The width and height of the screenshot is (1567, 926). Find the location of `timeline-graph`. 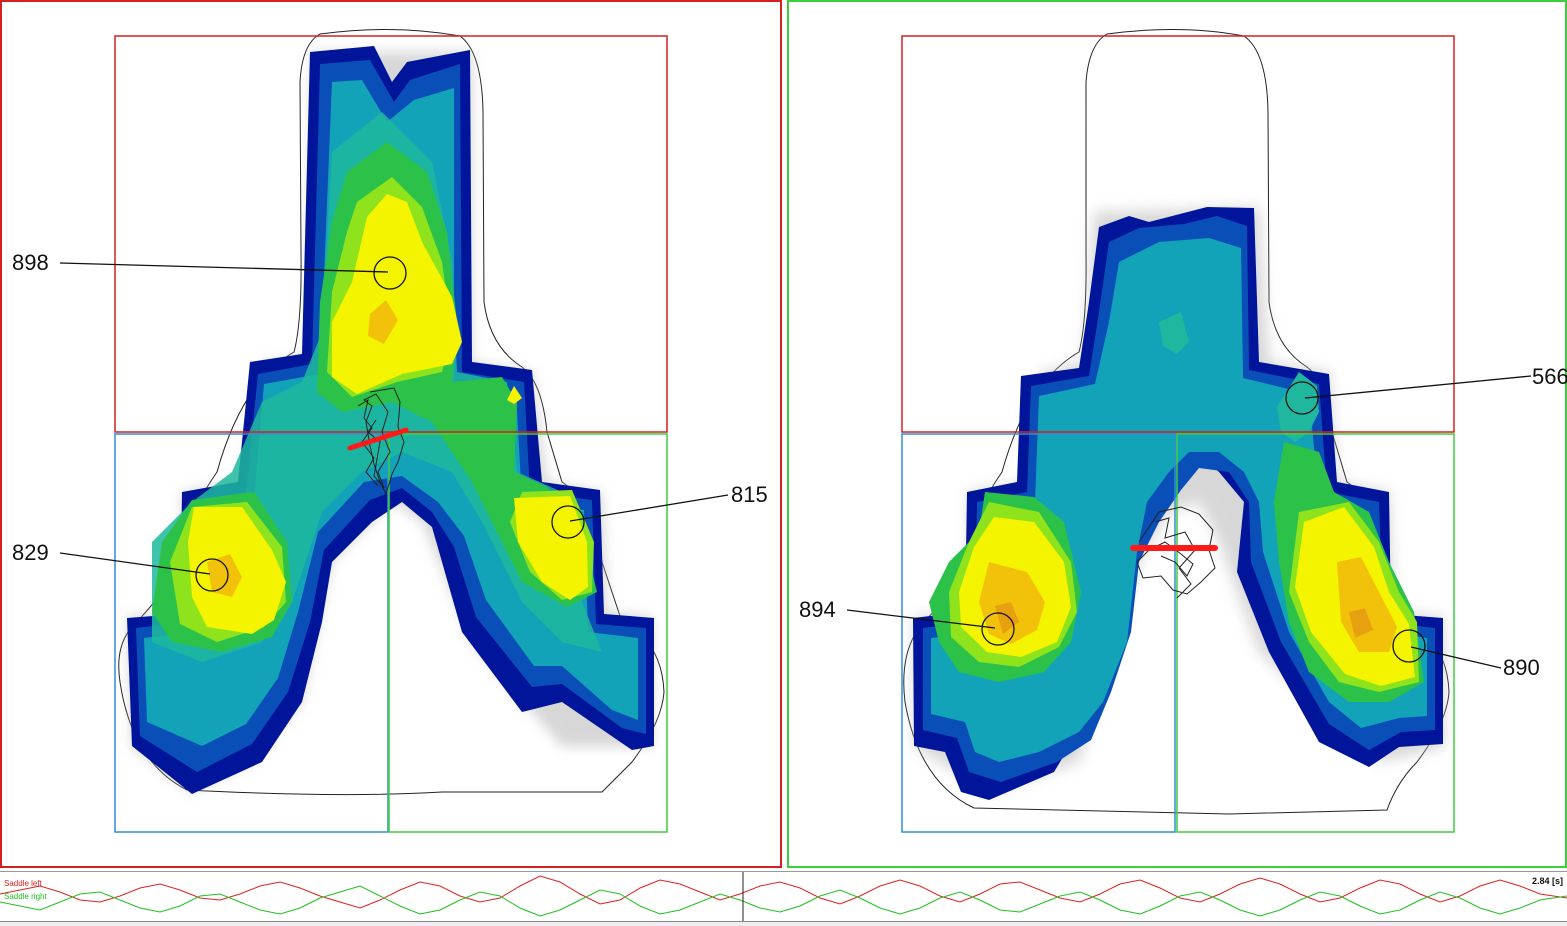

timeline-graph is located at coordinates (783, 897).